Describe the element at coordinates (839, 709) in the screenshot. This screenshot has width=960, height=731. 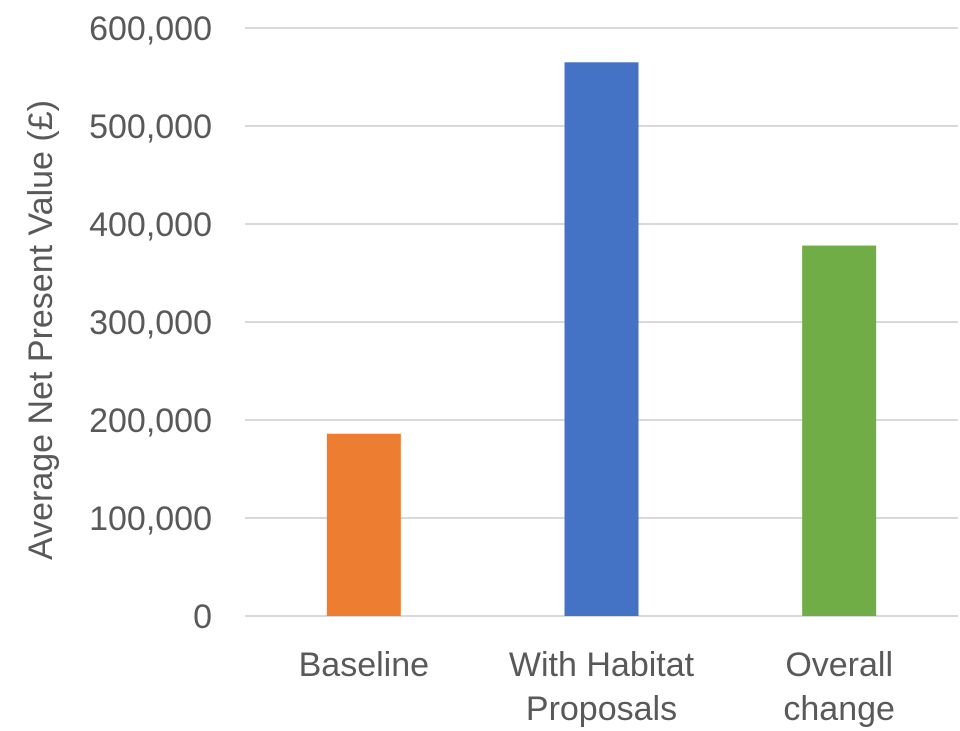
I see `x-category-label: change` at that location.